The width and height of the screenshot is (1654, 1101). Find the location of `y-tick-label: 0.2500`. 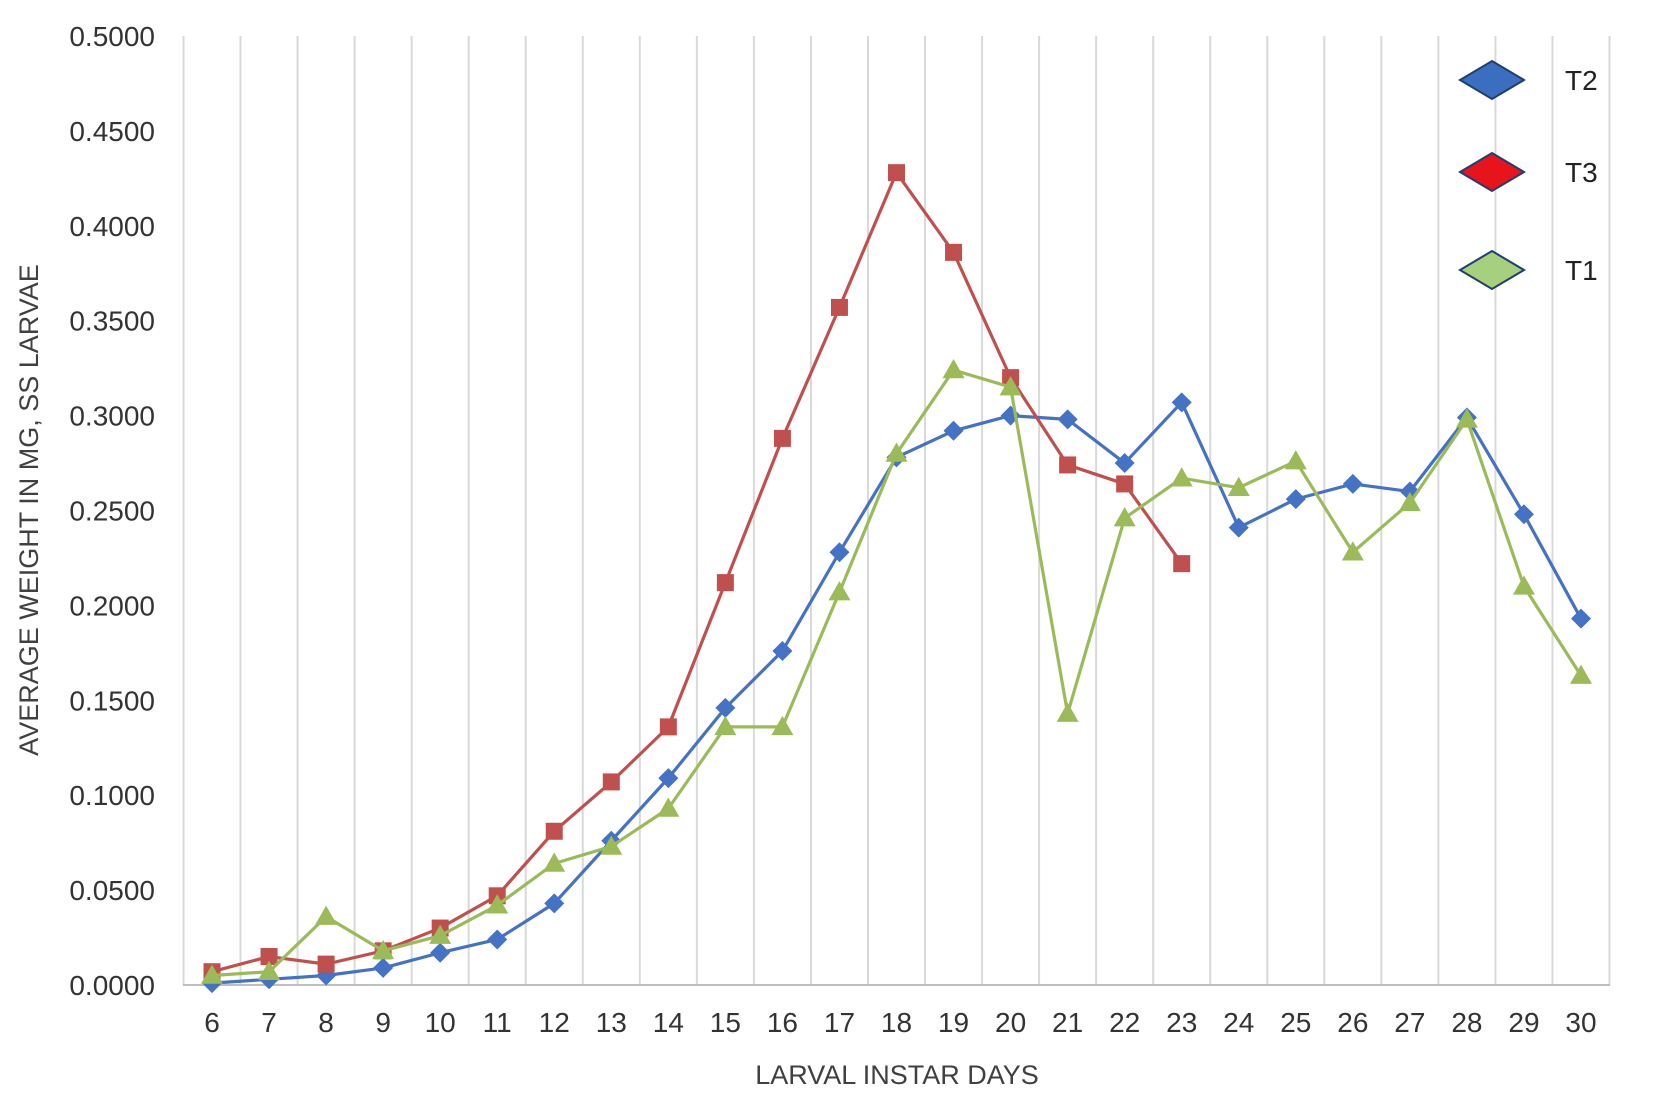

y-tick-label: 0.2500 is located at coordinates (112, 511).